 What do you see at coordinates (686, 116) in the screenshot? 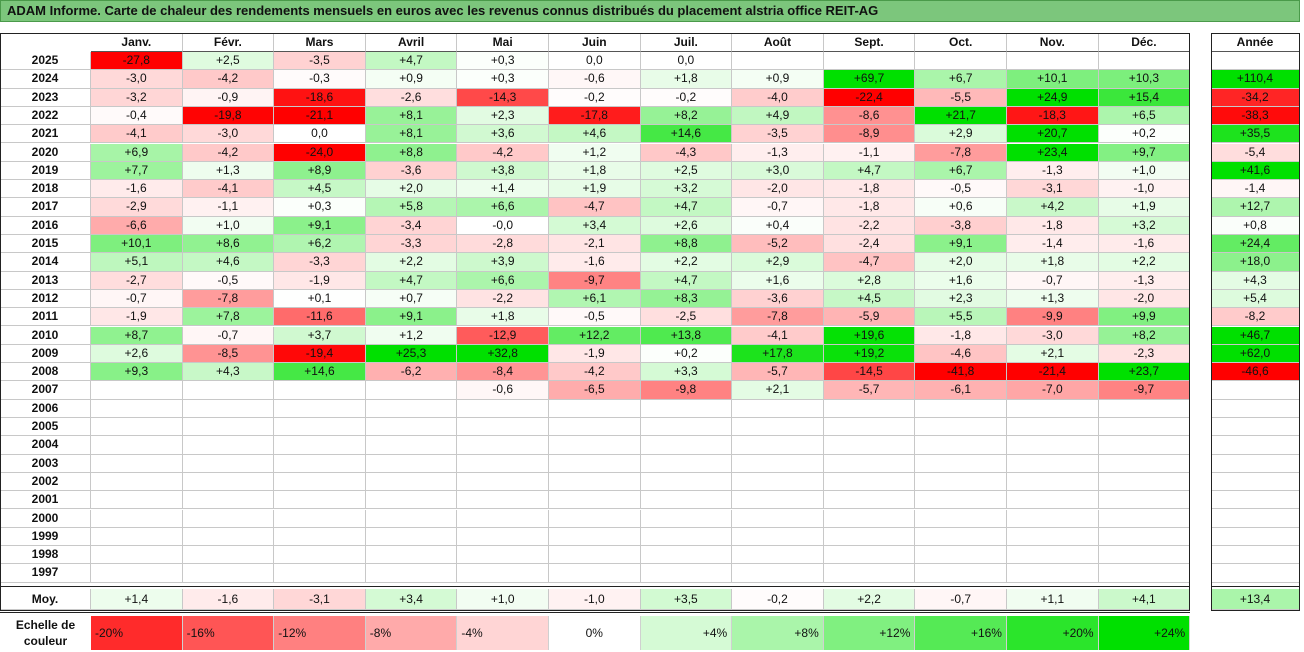
I see `heatmap-cell: +8,2` at bounding box center [686, 116].